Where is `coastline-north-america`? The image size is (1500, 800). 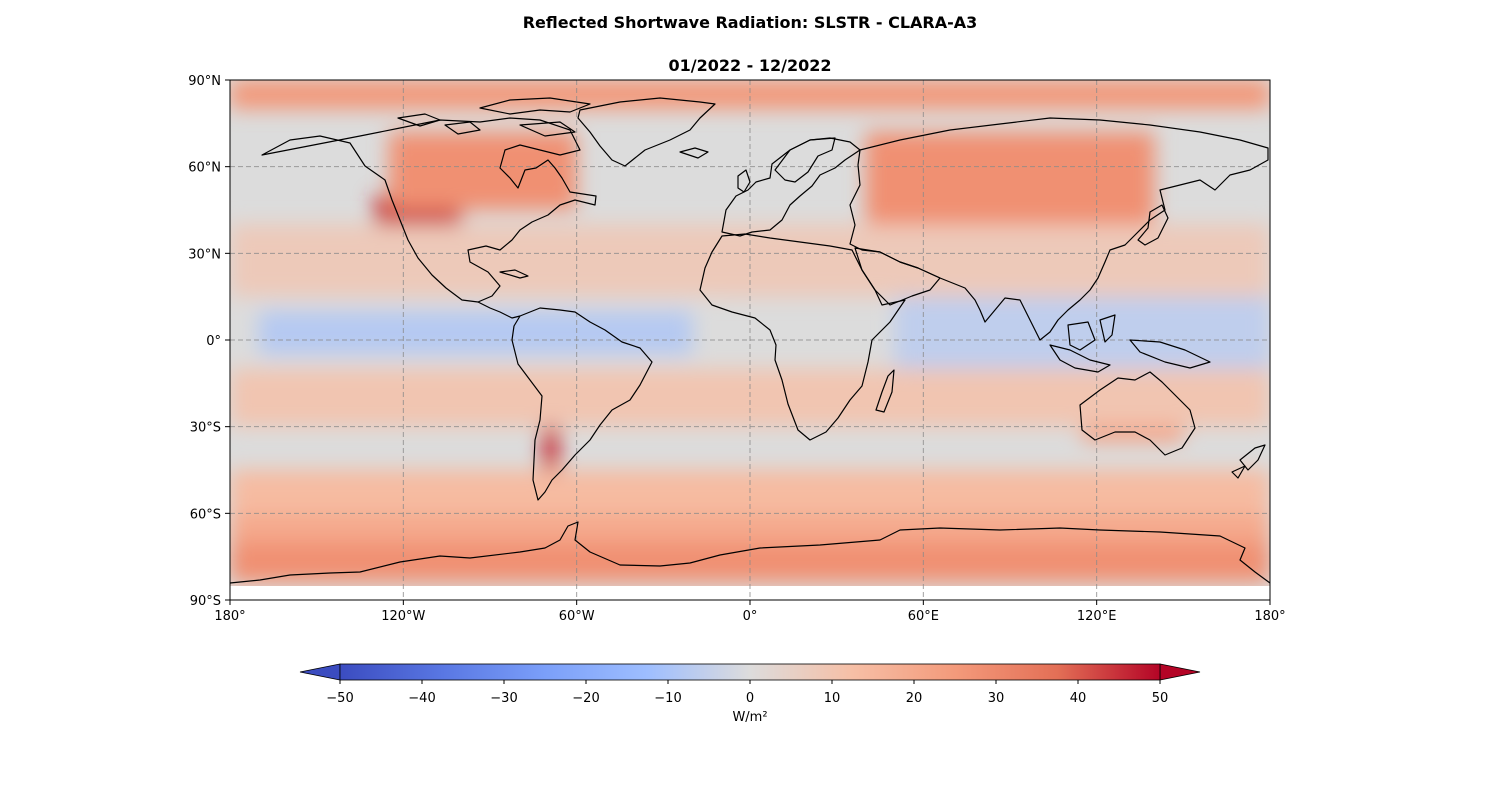
coastline-north-america is located at coordinates (429, 210).